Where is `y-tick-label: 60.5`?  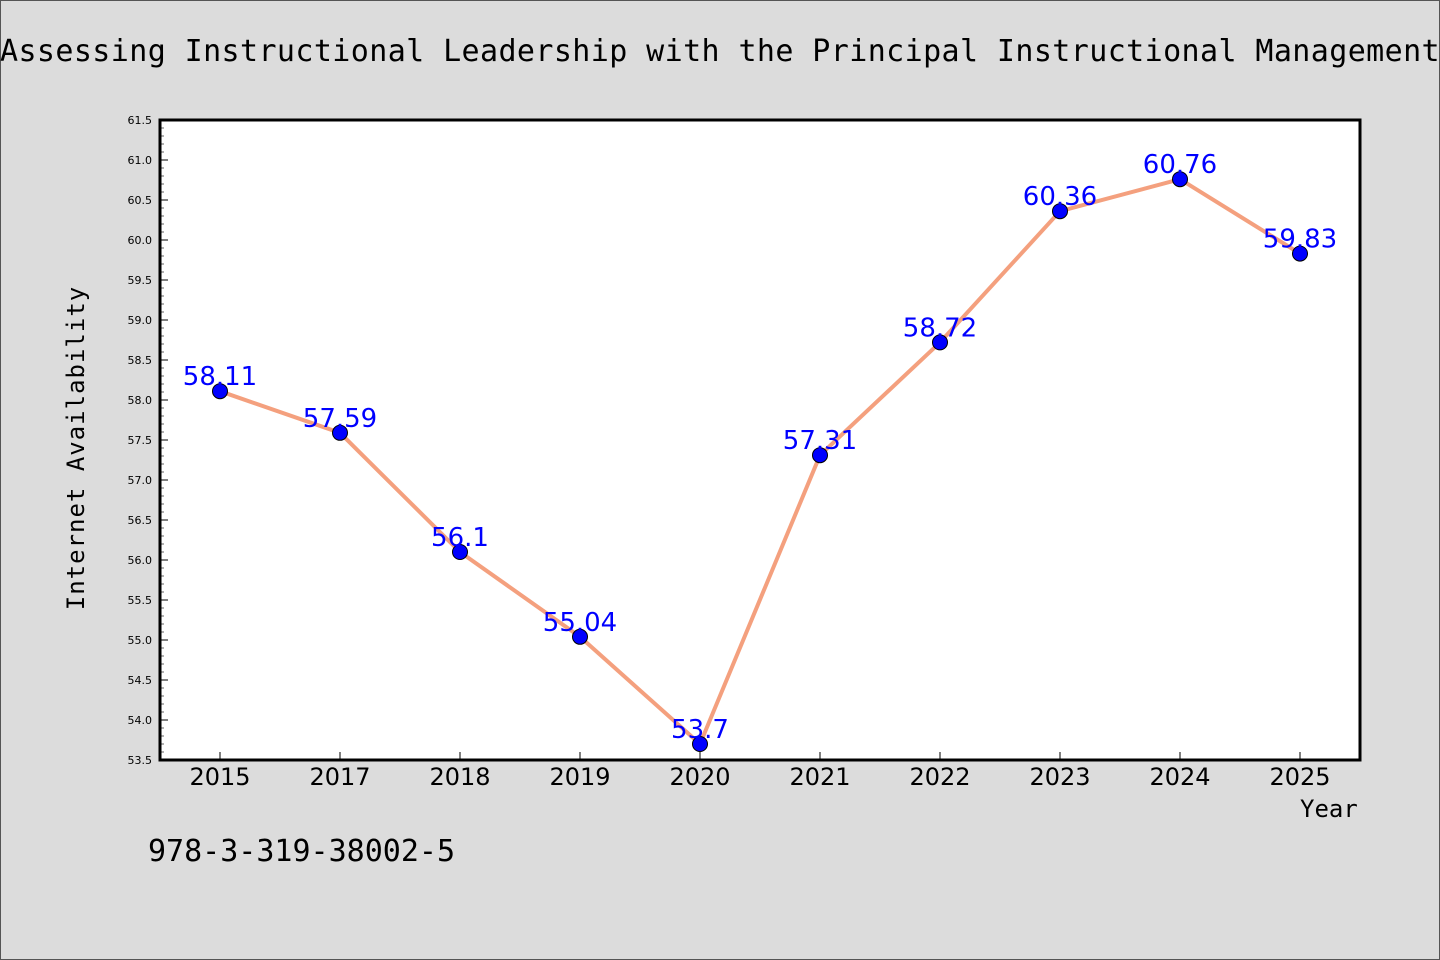
y-tick-label: 60.5 is located at coordinates (140, 200).